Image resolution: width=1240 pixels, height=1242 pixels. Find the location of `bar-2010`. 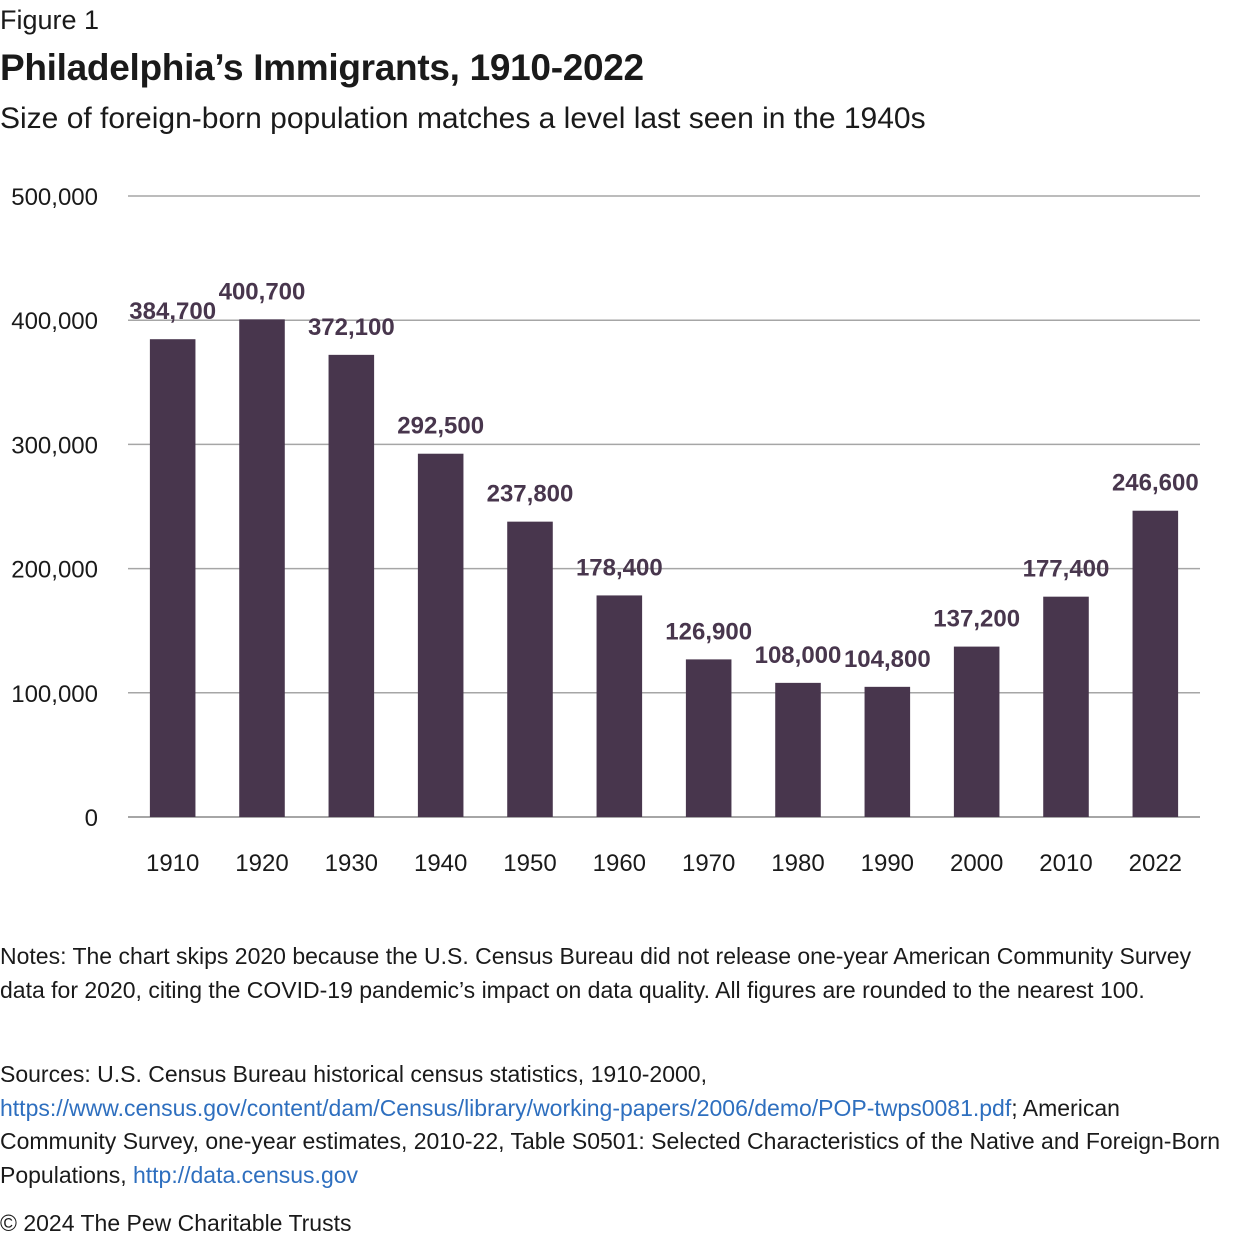

bar-2010 is located at coordinates (1066, 706).